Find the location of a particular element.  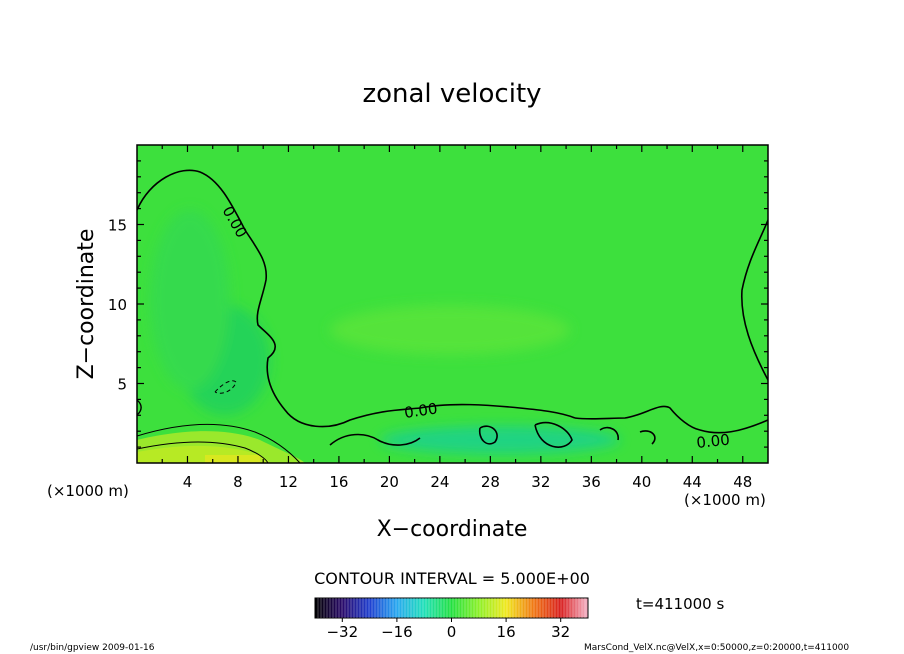

x-tick-label: 24 is located at coordinates (439, 482).